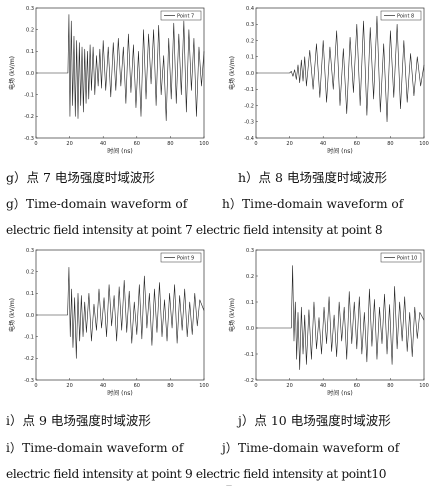  What do you see at coordinates (407, 258) in the screenshot?
I see `legend-label: Point 10` at bounding box center [407, 258].